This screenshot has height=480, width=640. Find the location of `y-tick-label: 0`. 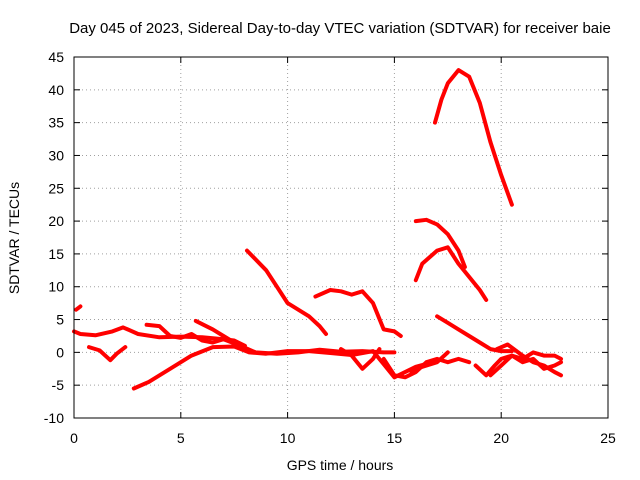

y-tick-label: 0 is located at coordinates (60, 352).